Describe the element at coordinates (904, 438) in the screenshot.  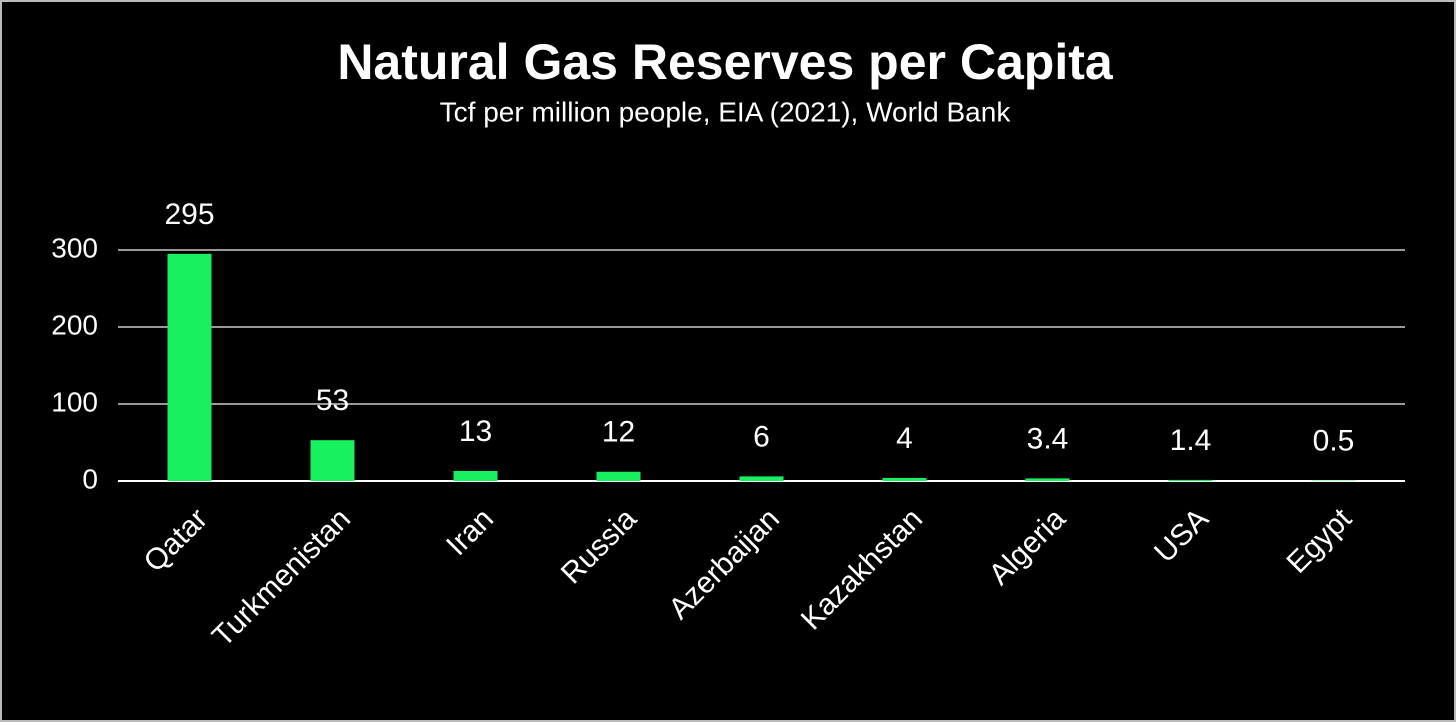
I see `data-label: 4` at that location.